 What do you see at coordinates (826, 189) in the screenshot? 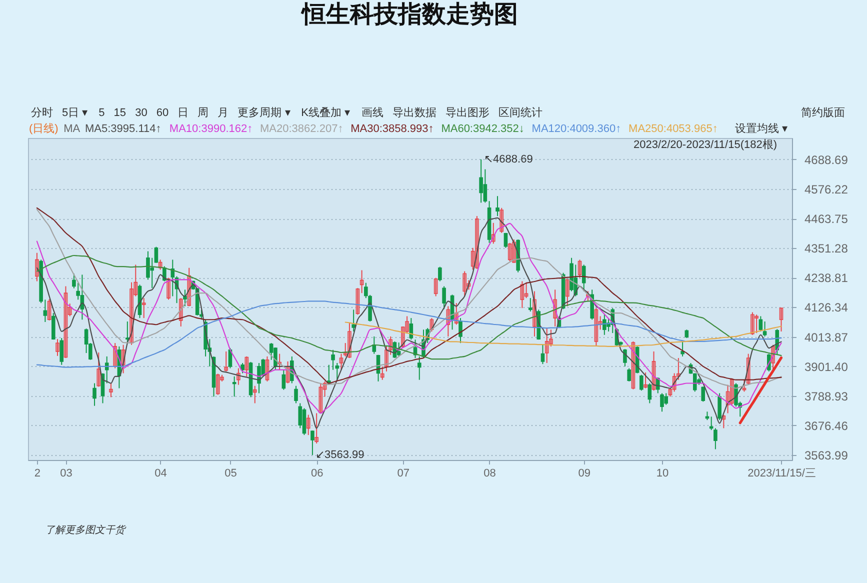
I see `y-tick-label: 4576.22` at bounding box center [826, 189].